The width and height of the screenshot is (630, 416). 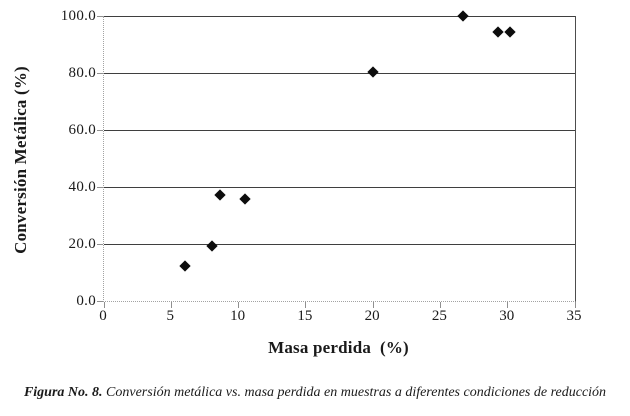 What do you see at coordinates (238, 316) in the screenshot?
I see `x-tick-label: 10` at bounding box center [238, 316].